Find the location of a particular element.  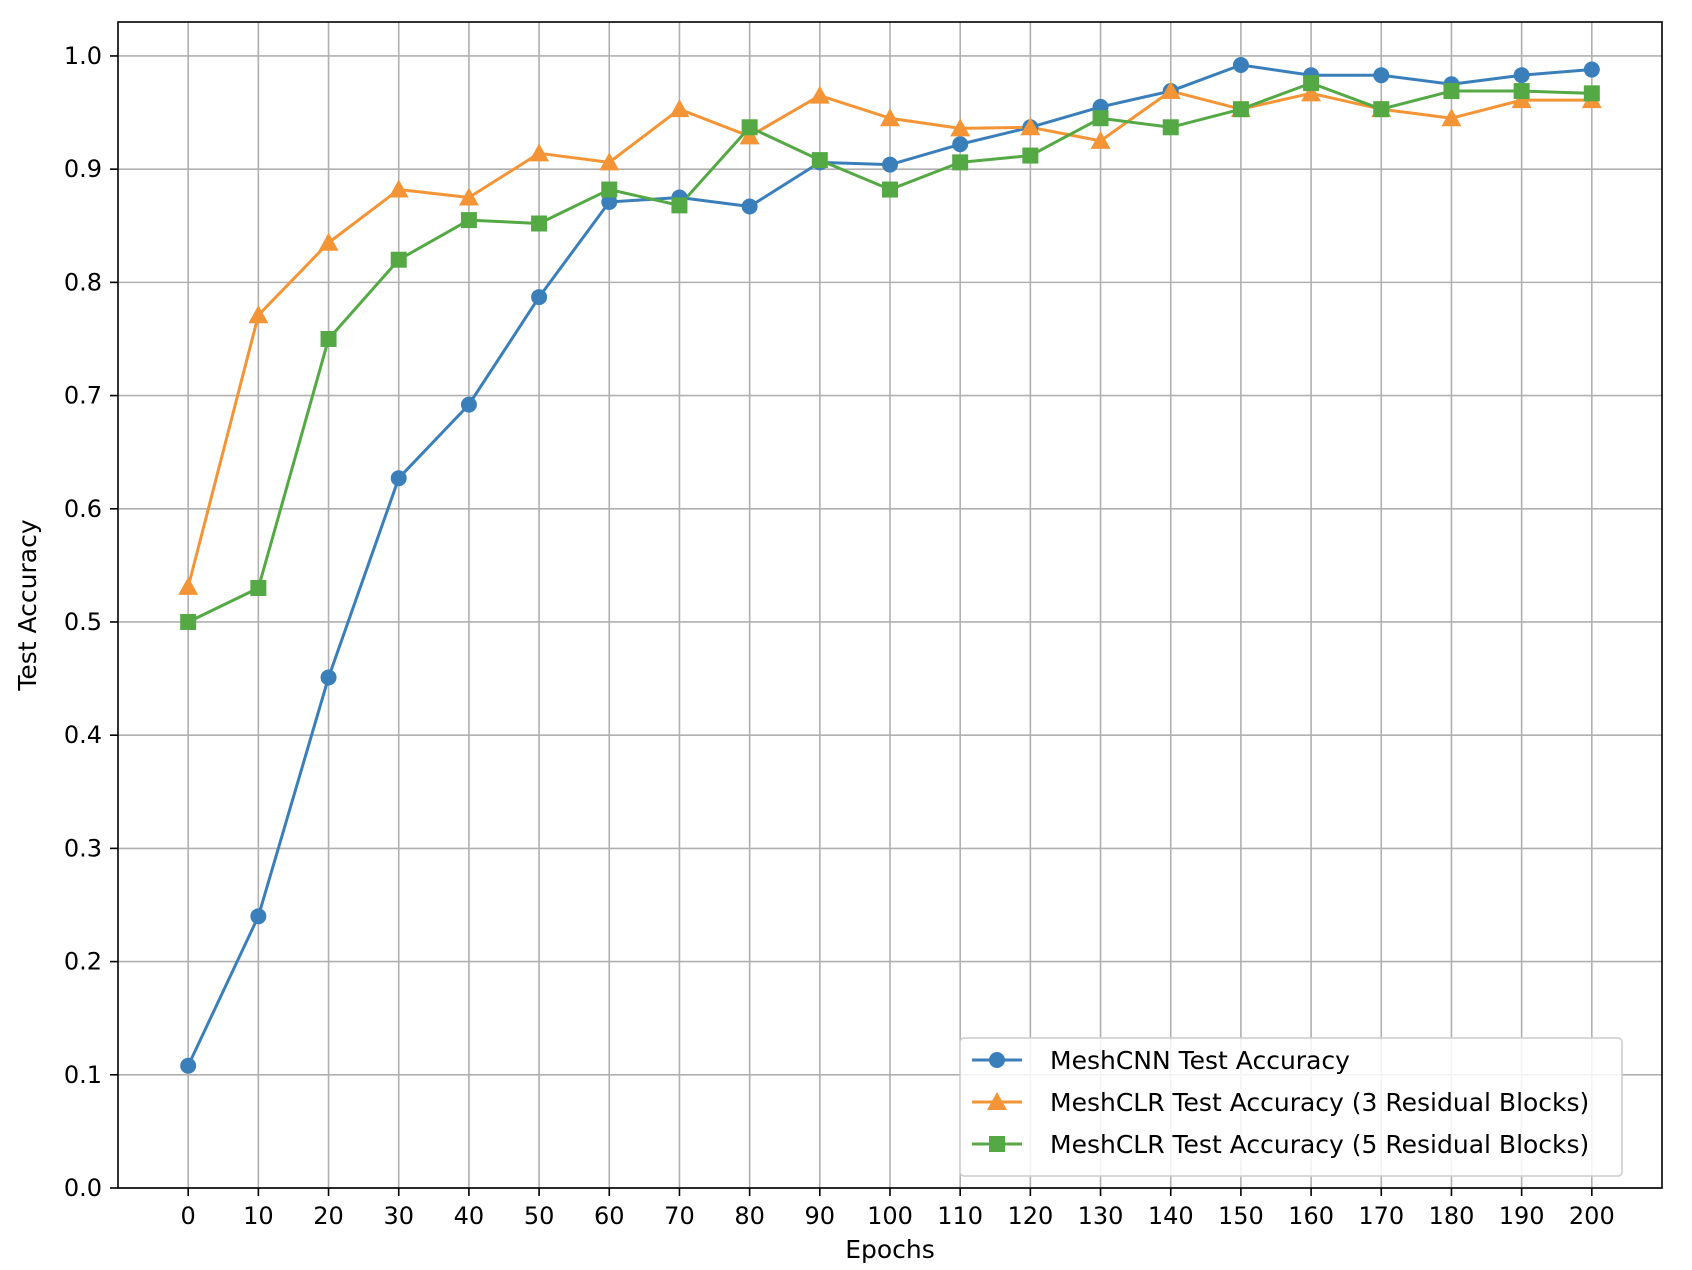

legend-box is located at coordinates (1291, 1107).